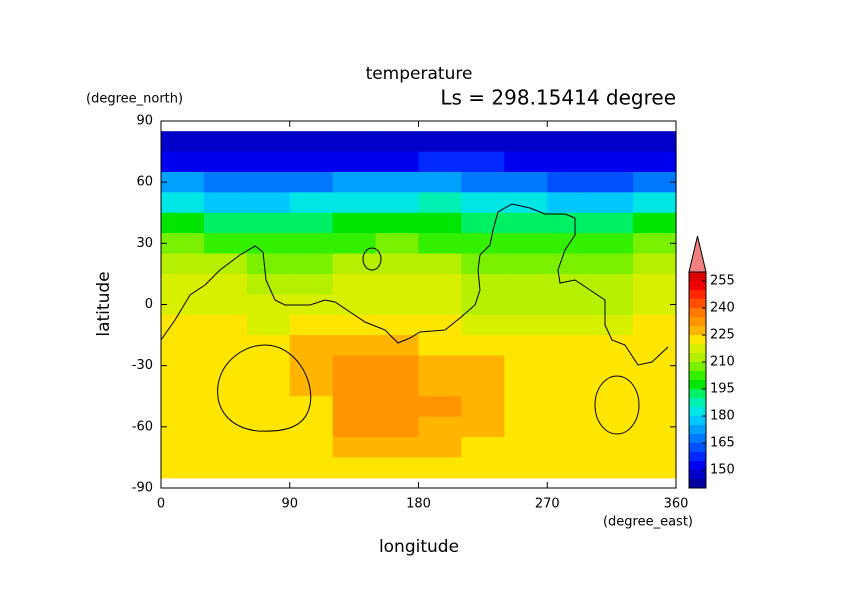 The image size is (842, 595). I want to click on x-axis-label: longitude, so click(419, 547).